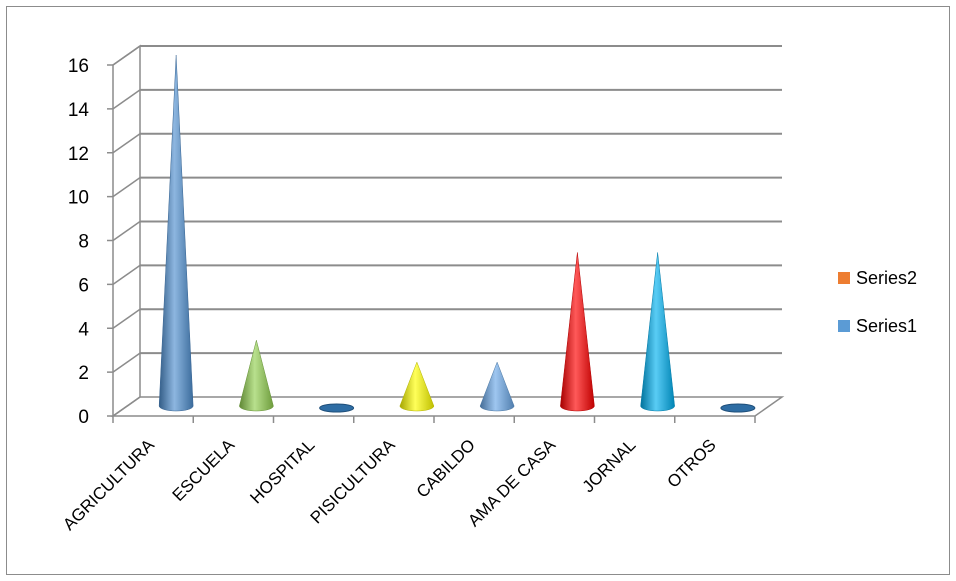 This screenshot has height=581, width=956. Describe the element at coordinates (844, 326) in the screenshot. I see `legend-swatch-series1` at that location.